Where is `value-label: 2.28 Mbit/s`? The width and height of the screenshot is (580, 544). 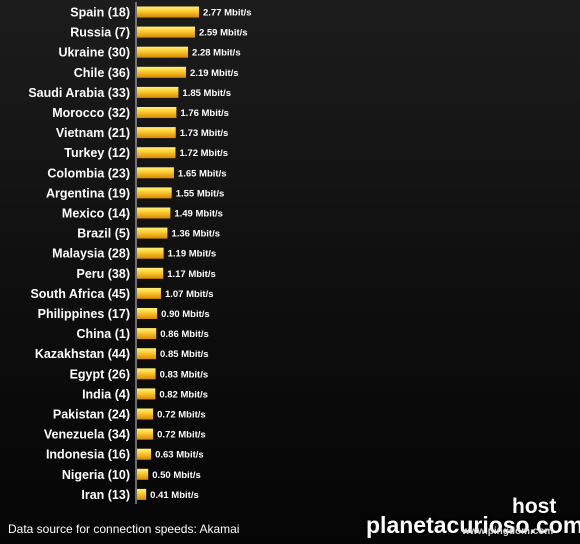
value-label: 2.28 Mbit/s is located at coordinates (216, 53).